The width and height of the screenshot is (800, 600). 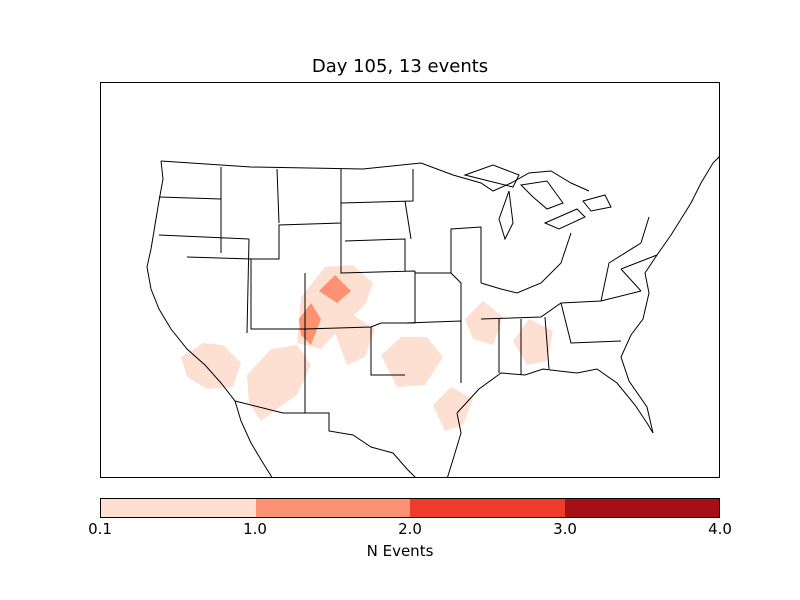 I want to click on event-region-colorado-peak, so click(x=335, y=289).